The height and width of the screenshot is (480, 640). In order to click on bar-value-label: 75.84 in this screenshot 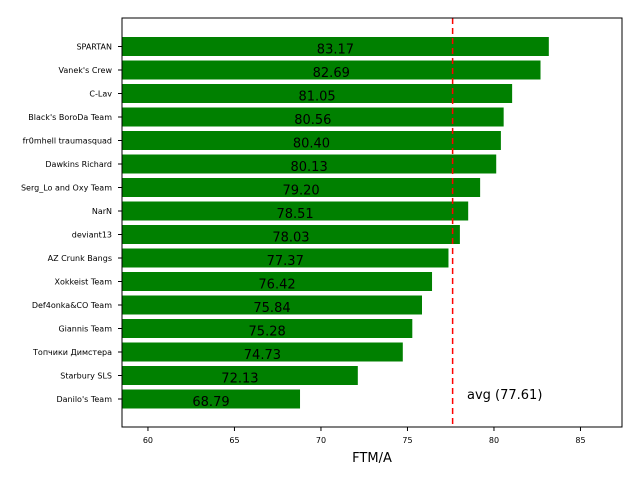, I will do `click(271, 308)`.